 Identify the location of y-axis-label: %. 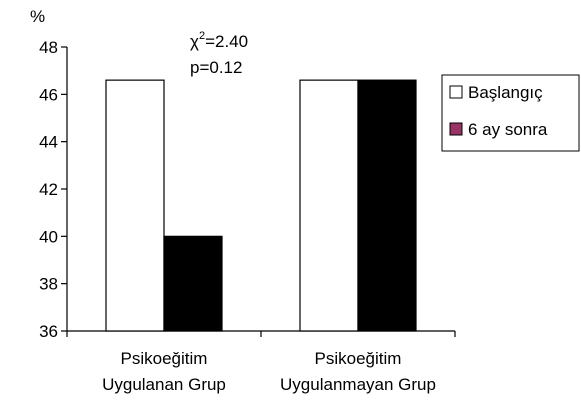
(37, 16).